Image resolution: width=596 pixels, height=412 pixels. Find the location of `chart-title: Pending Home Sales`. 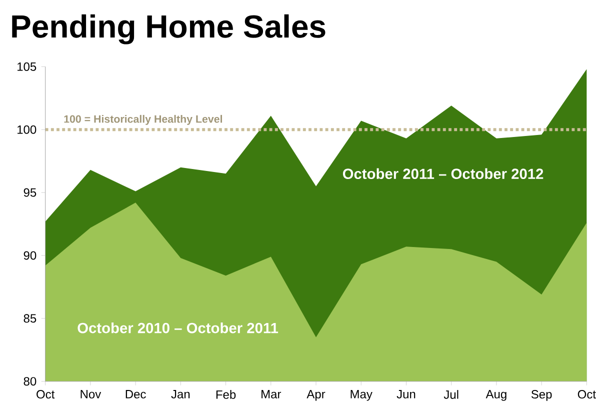

chart-title: Pending Home Sales is located at coordinates (169, 29).